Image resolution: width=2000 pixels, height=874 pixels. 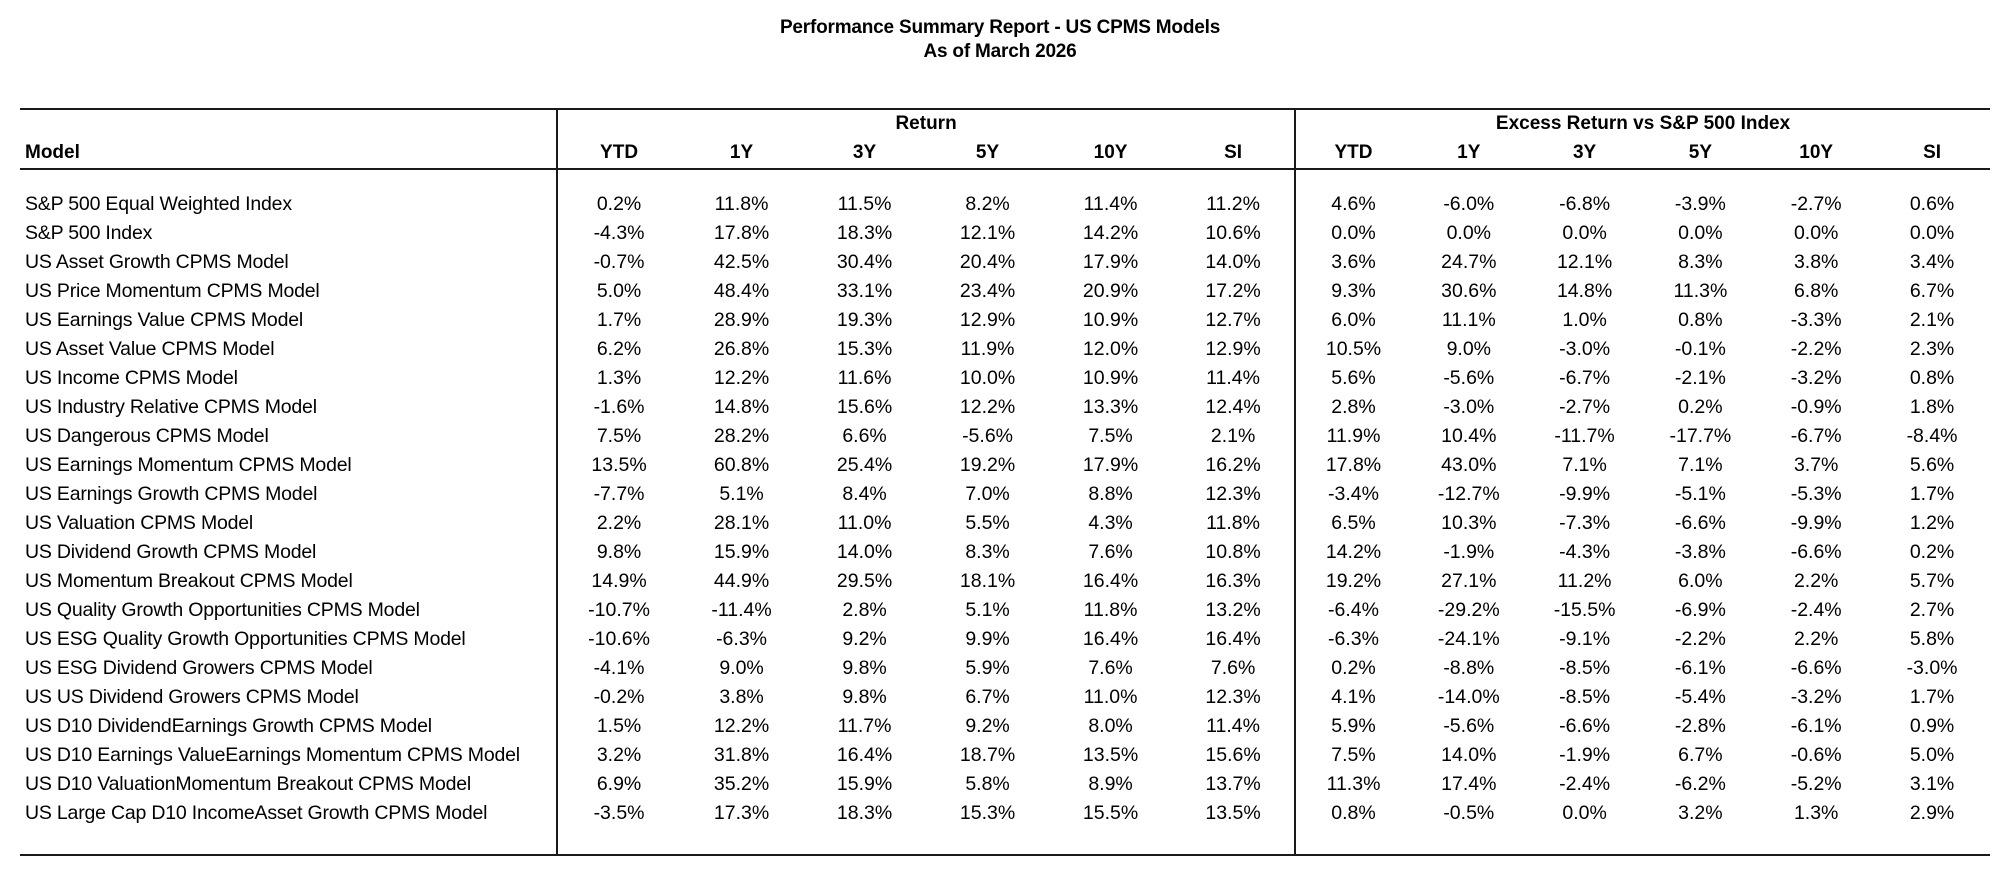 I want to click on excess-period-header: 10Y, so click(x=1816, y=154).